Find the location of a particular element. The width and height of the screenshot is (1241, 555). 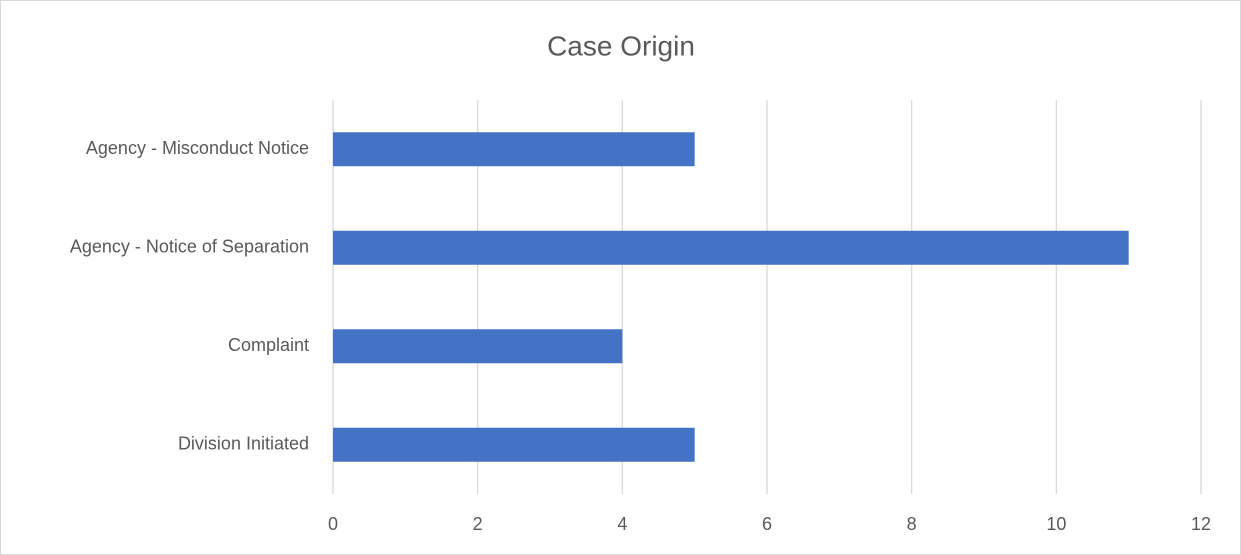

chart-title: Case Origin is located at coordinates (621, 45).